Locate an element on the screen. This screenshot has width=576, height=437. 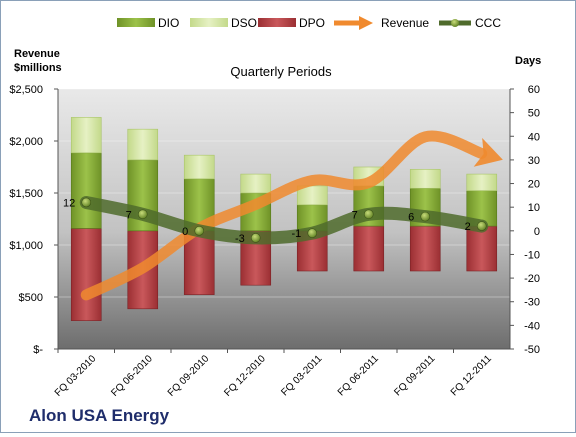
right-tick-label: -30 is located at coordinates (532, 303).